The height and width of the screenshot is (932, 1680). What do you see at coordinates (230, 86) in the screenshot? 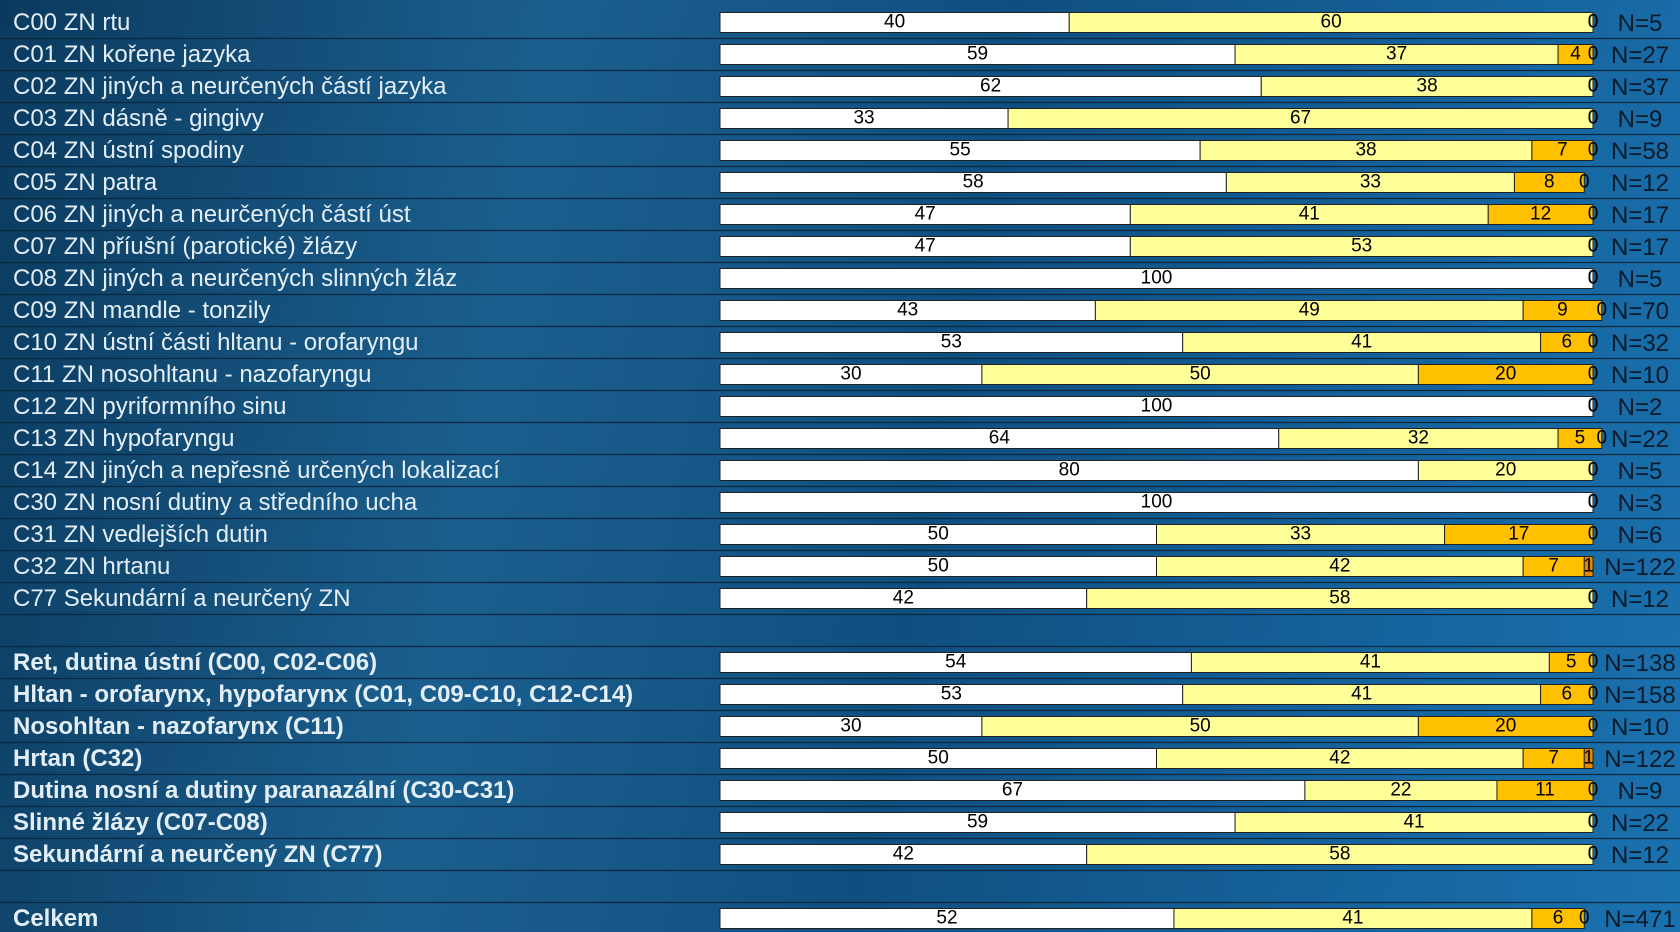
I see `category-label: C02 ZN jiných a neurčených částí jazyka` at bounding box center [230, 86].